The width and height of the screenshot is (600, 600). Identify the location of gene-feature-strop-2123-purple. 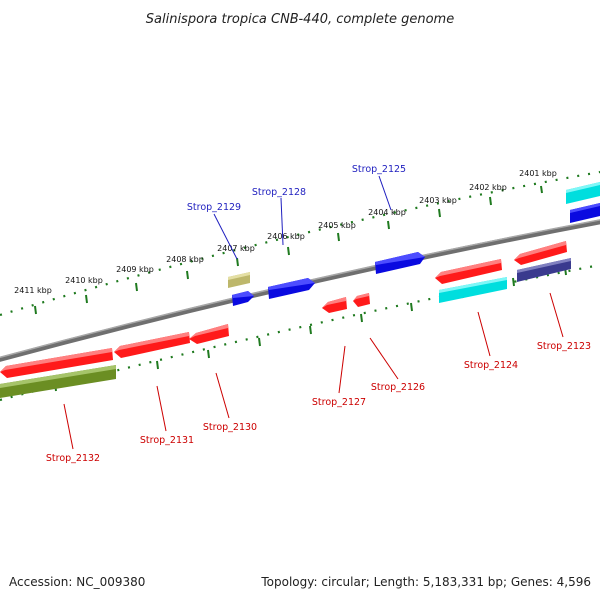
(544, 270).